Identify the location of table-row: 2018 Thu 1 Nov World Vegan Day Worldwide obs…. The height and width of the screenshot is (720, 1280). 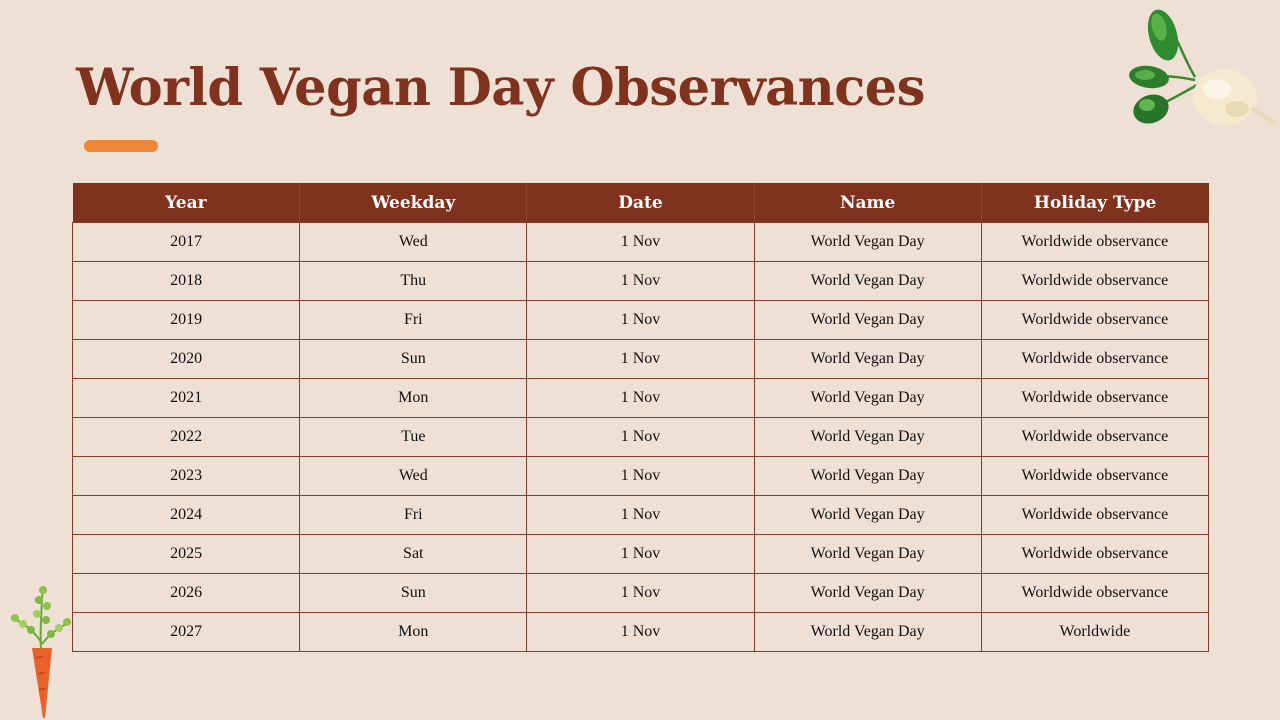
(640, 281).